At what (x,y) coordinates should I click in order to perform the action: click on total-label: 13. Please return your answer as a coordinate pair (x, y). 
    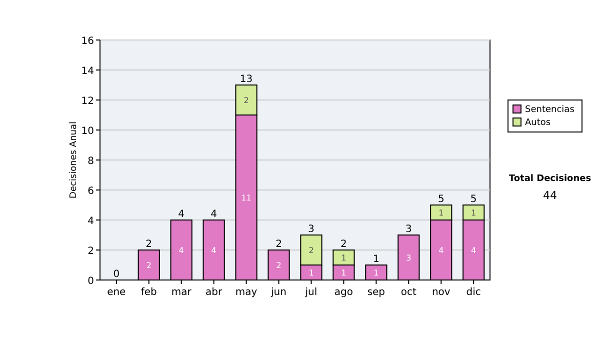
    Looking at the image, I should click on (246, 79).